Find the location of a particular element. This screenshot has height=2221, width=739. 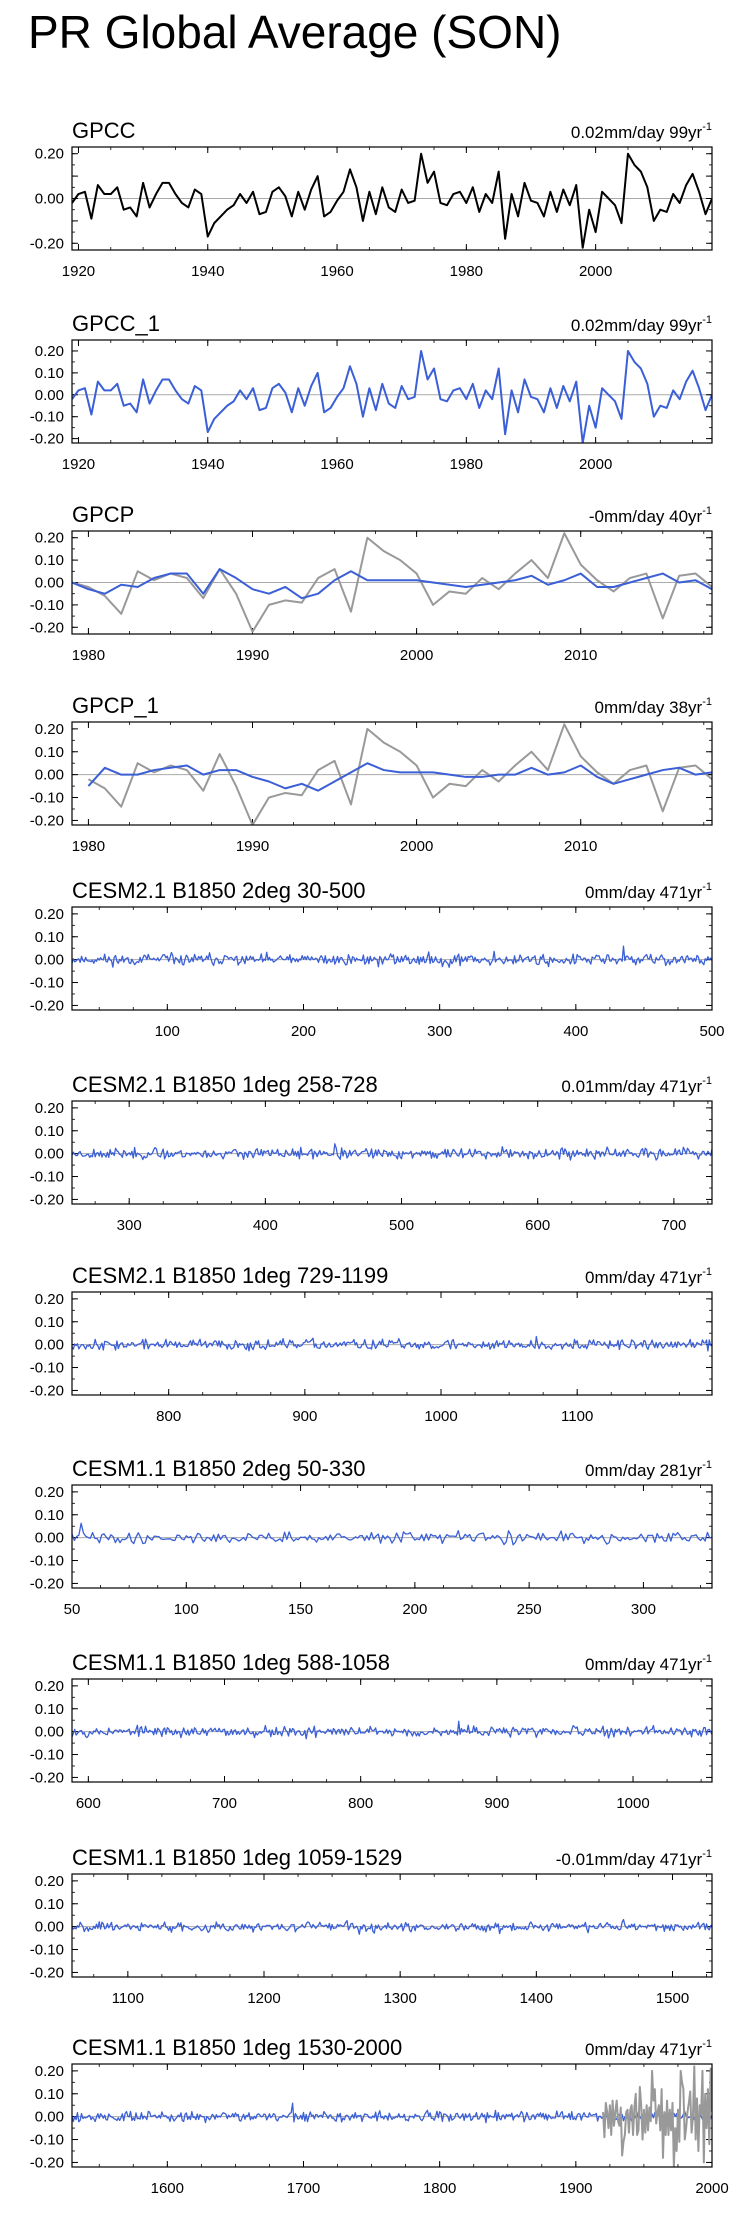

x-tick-label: 500 is located at coordinates (711, 1031).